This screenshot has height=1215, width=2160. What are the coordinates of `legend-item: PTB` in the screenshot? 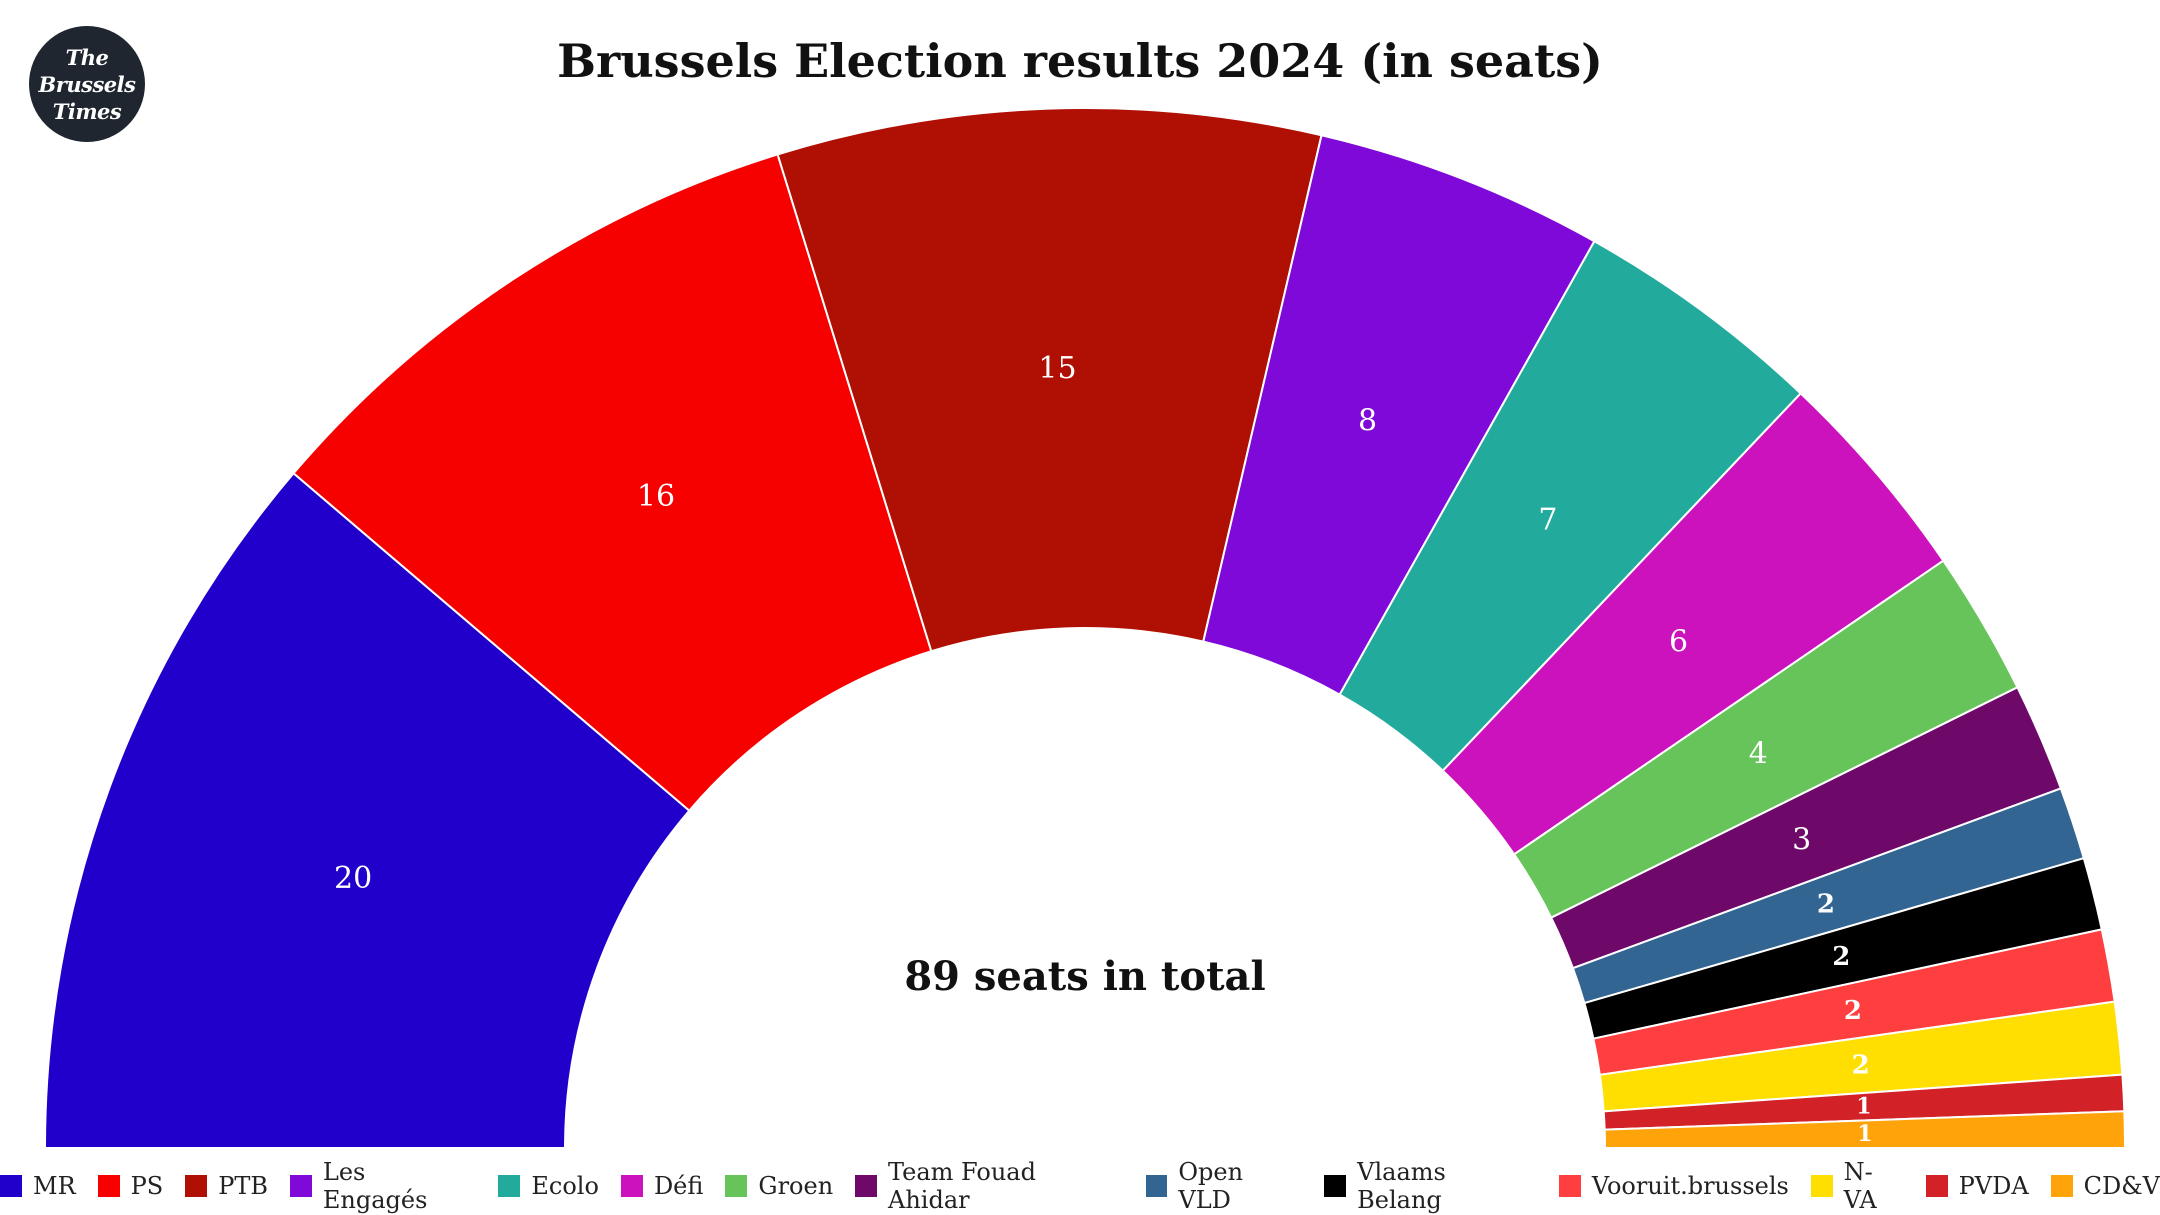 It's located at (226, 1186).